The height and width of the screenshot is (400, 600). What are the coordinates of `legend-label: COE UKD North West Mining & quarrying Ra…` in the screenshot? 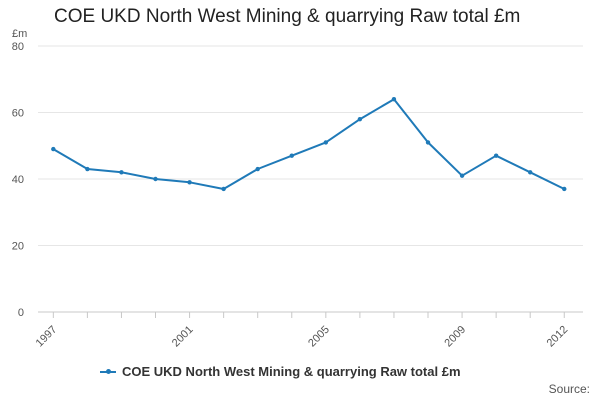 It's located at (291, 371).